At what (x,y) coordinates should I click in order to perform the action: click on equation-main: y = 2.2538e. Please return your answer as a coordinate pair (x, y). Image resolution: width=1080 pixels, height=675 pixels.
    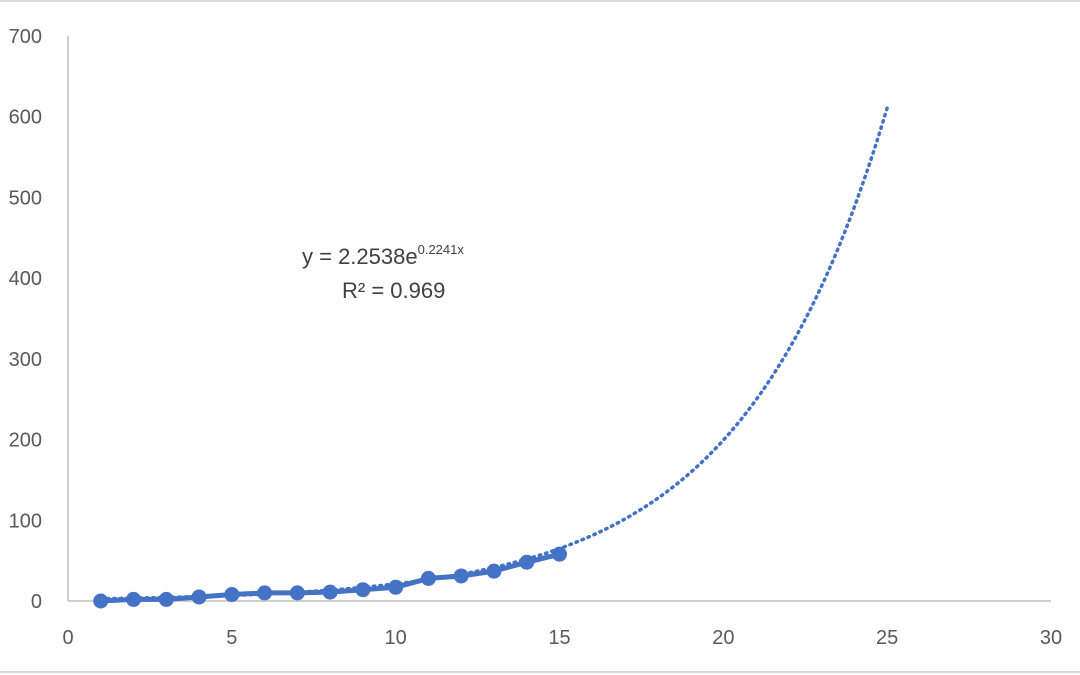
    Looking at the image, I should click on (360, 256).